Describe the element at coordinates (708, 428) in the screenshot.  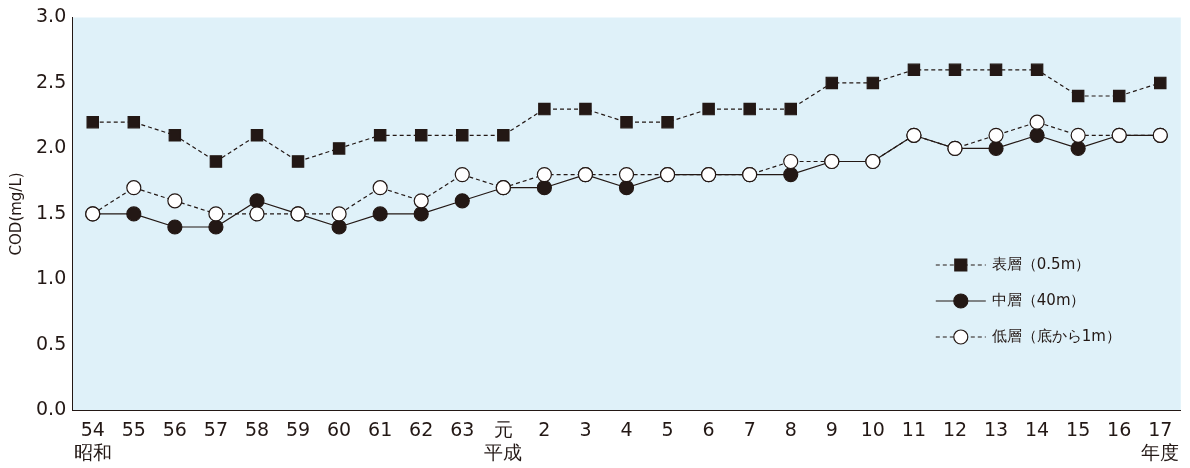
I see `x-tick-label: 6` at that location.